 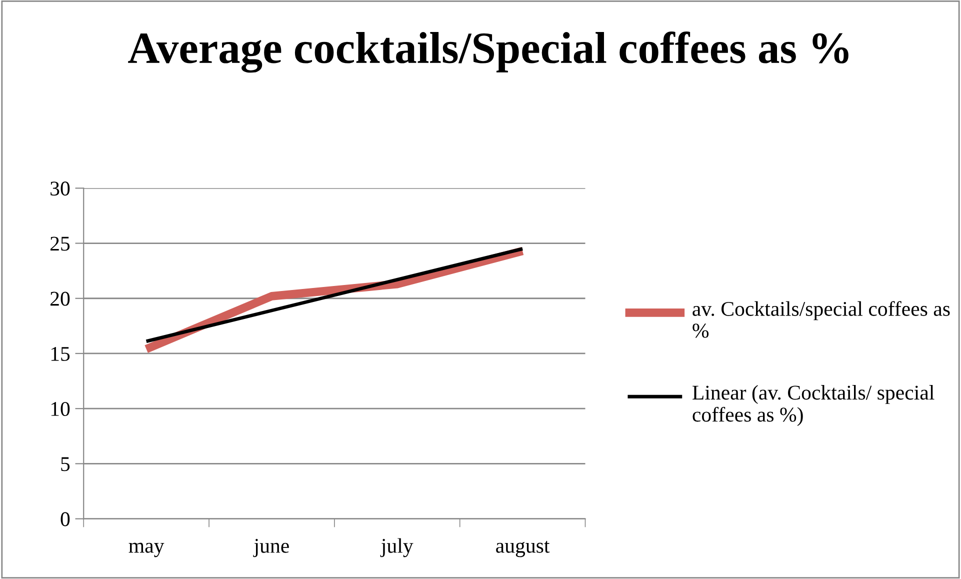 I want to click on y-tick-label: 5, so click(x=65, y=464).